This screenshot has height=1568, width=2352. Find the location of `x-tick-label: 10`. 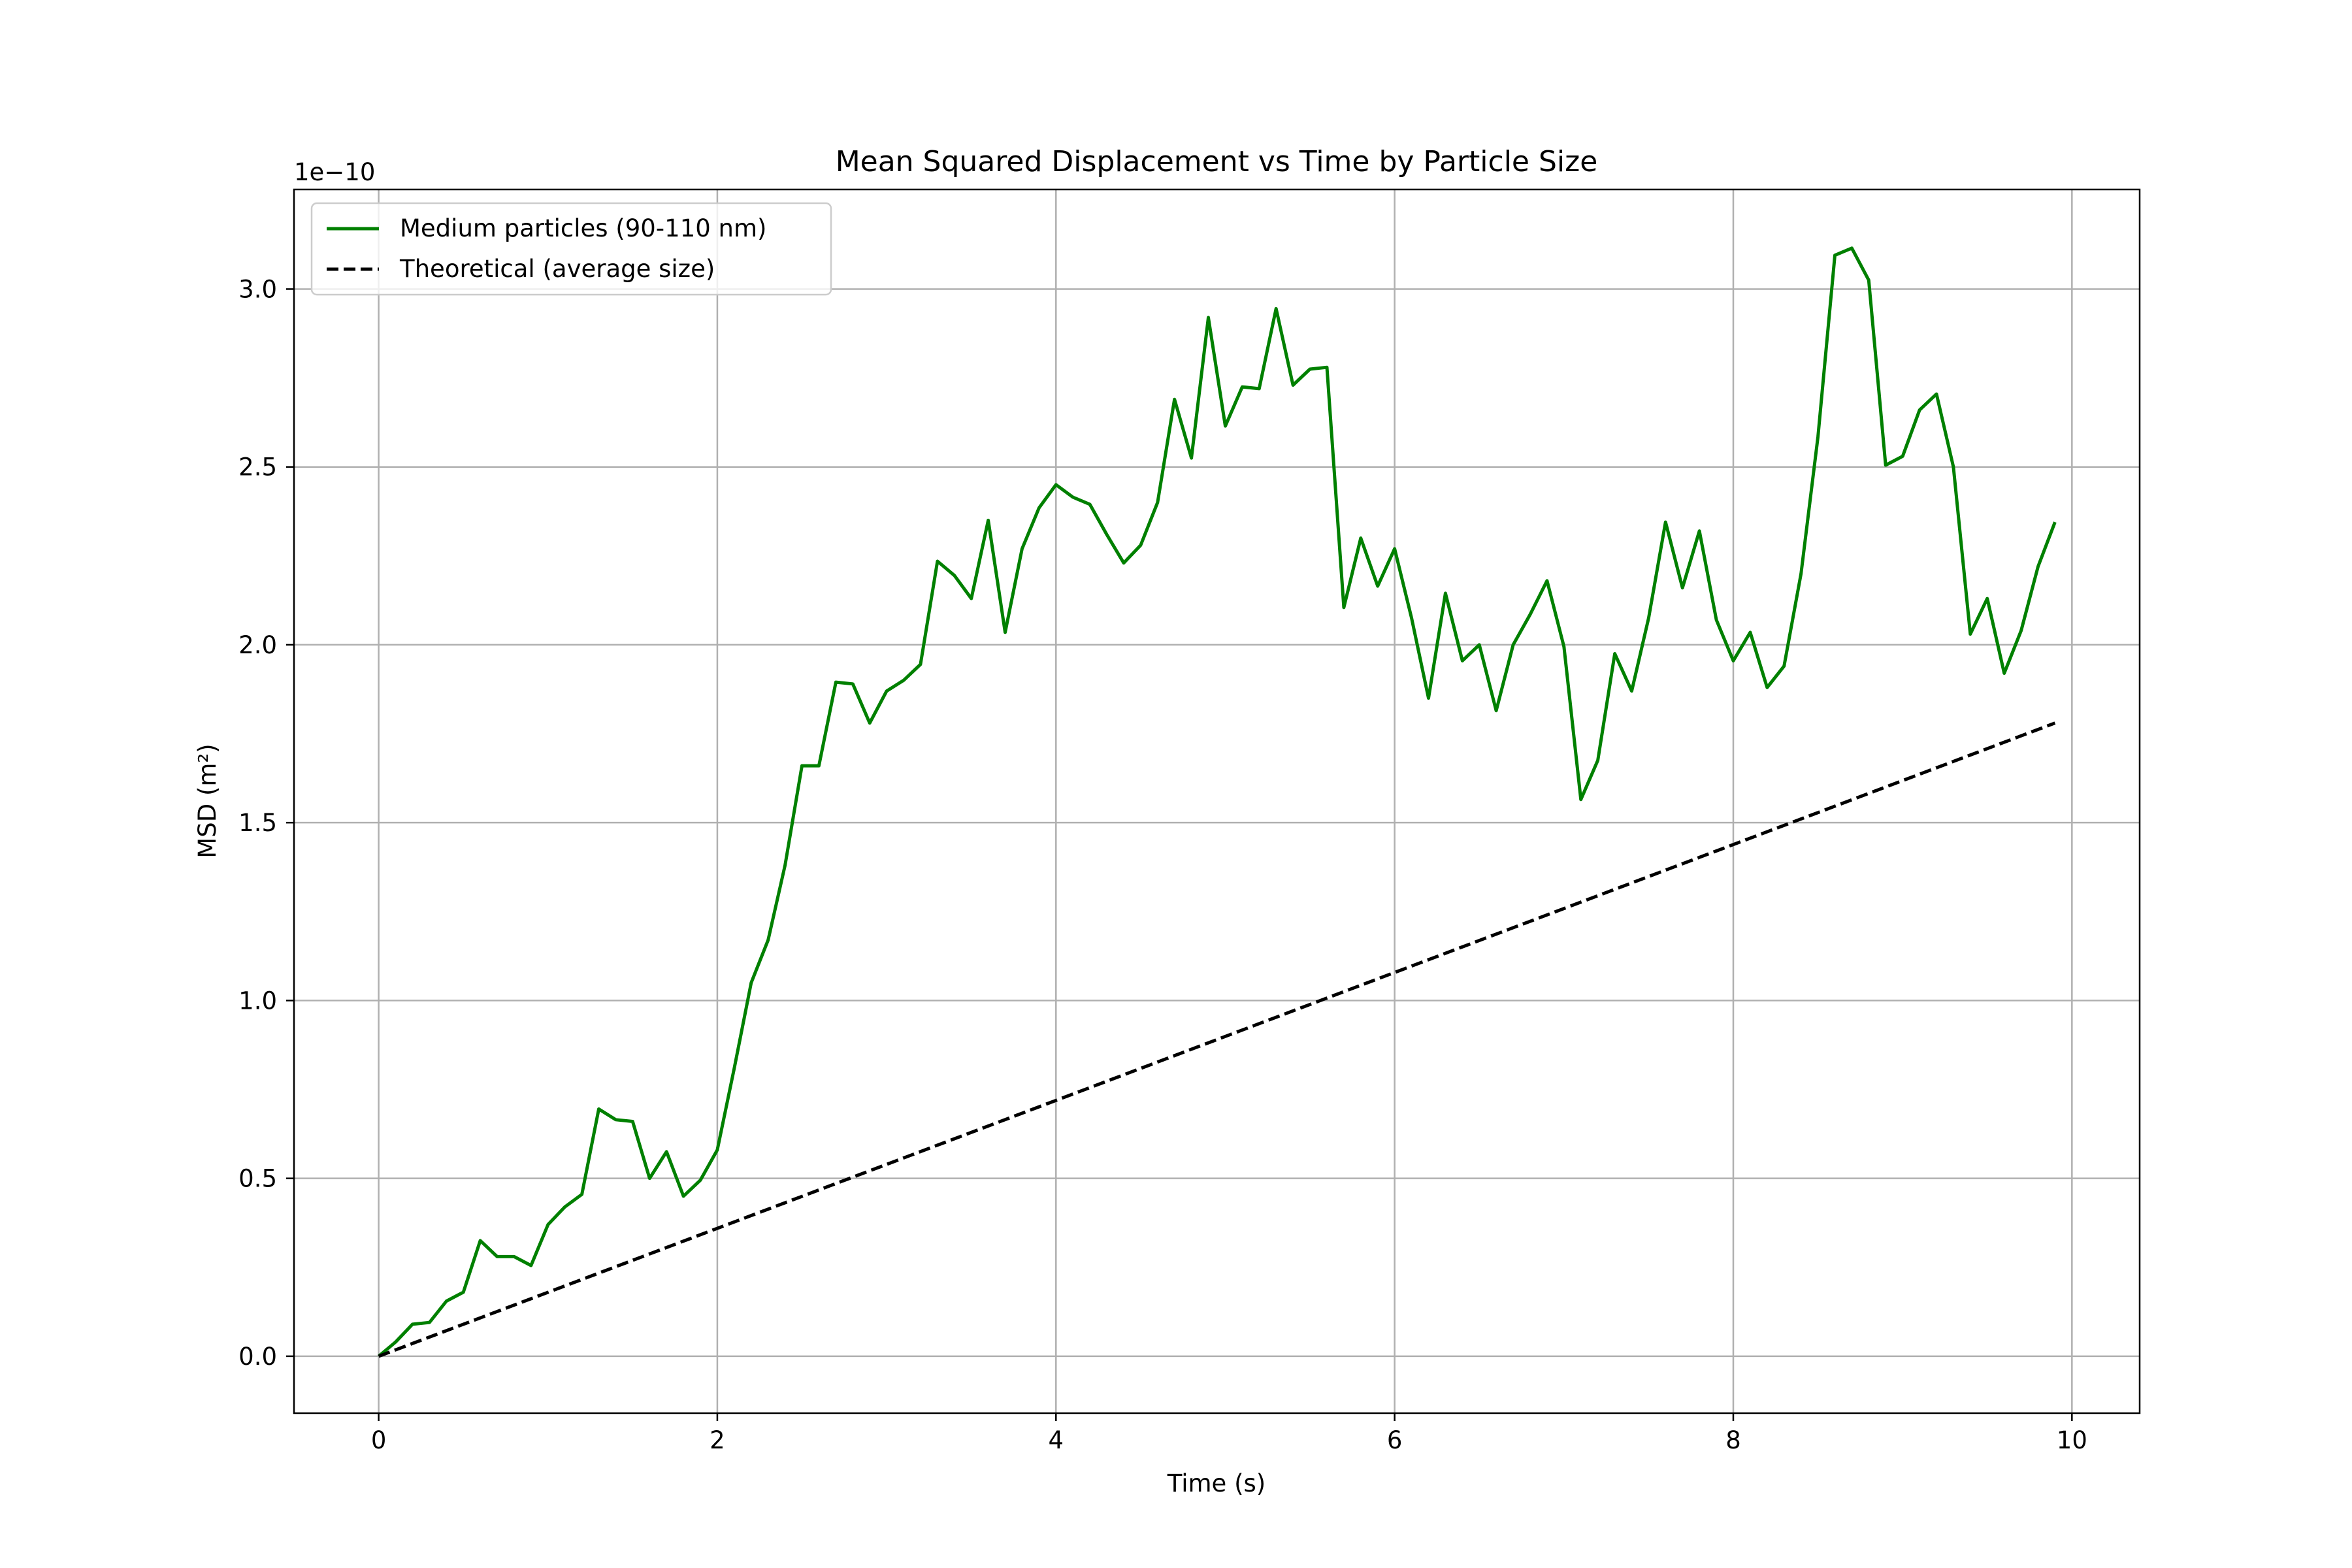

x-tick-label: 10 is located at coordinates (2072, 1440).